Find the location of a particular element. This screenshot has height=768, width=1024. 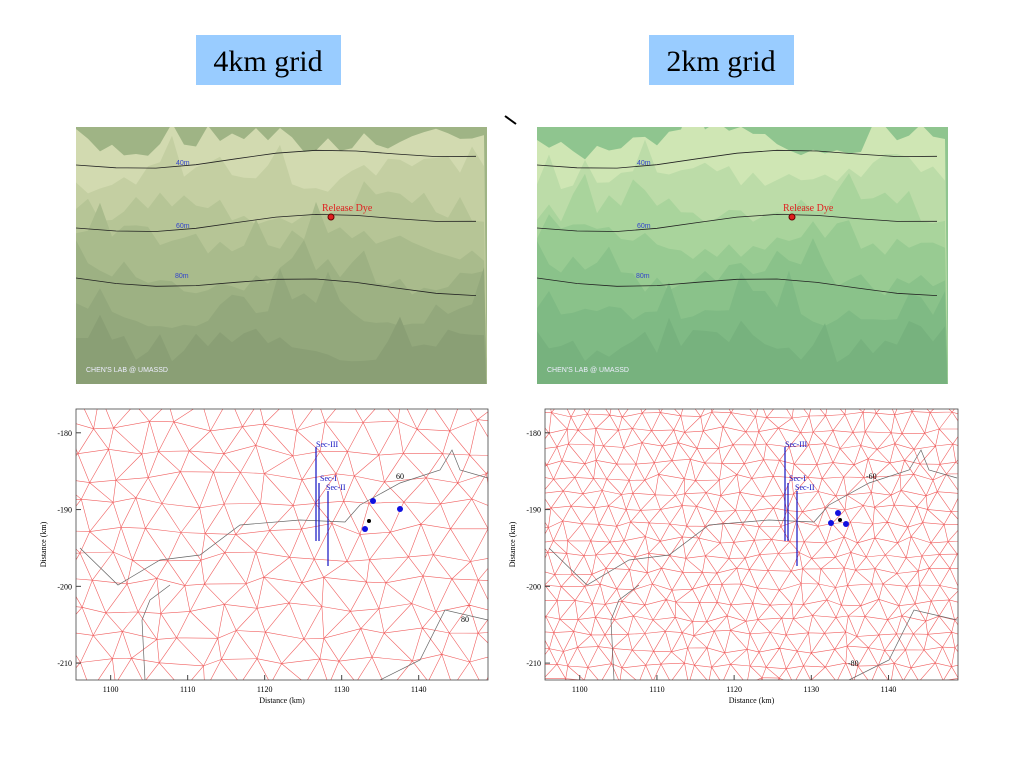

panel-title: 2km grid is located at coordinates (720, 61).